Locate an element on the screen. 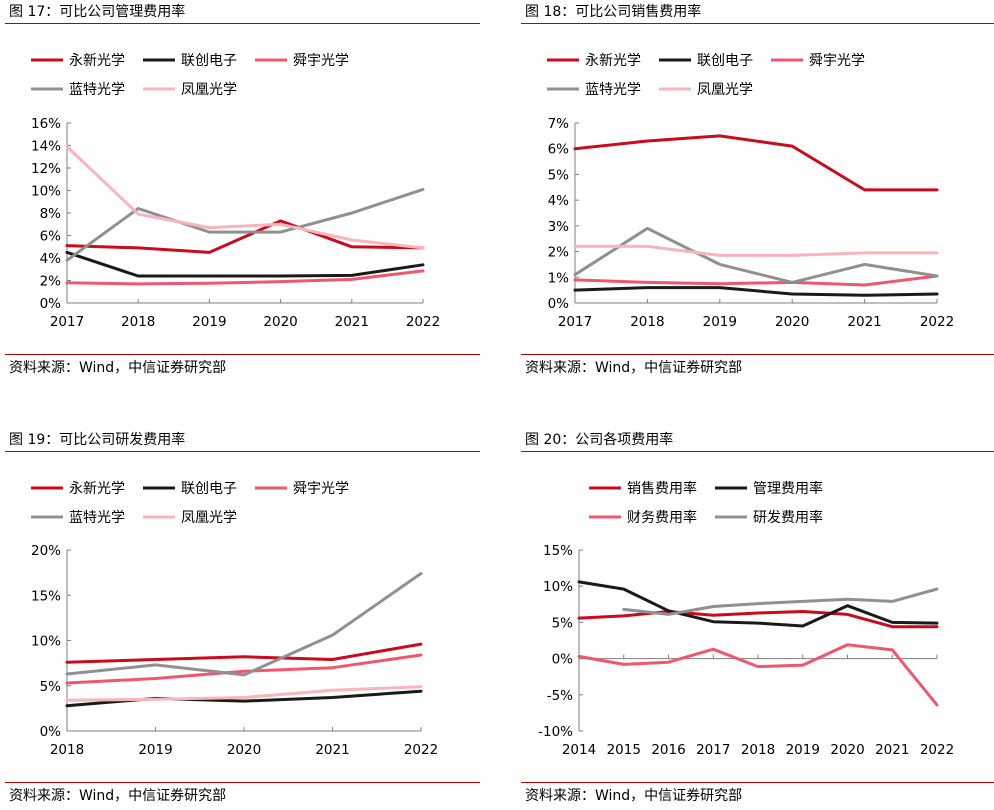 This screenshot has height=810, width=994. legend-item: 销售费用率 is located at coordinates (643, 488).